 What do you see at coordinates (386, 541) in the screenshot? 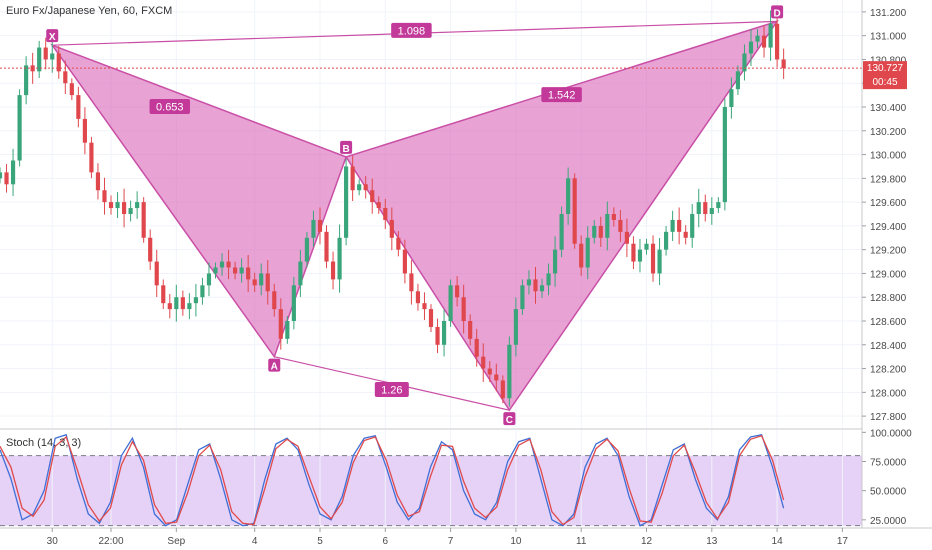
I see `time-tick-label: 6` at bounding box center [386, 541].